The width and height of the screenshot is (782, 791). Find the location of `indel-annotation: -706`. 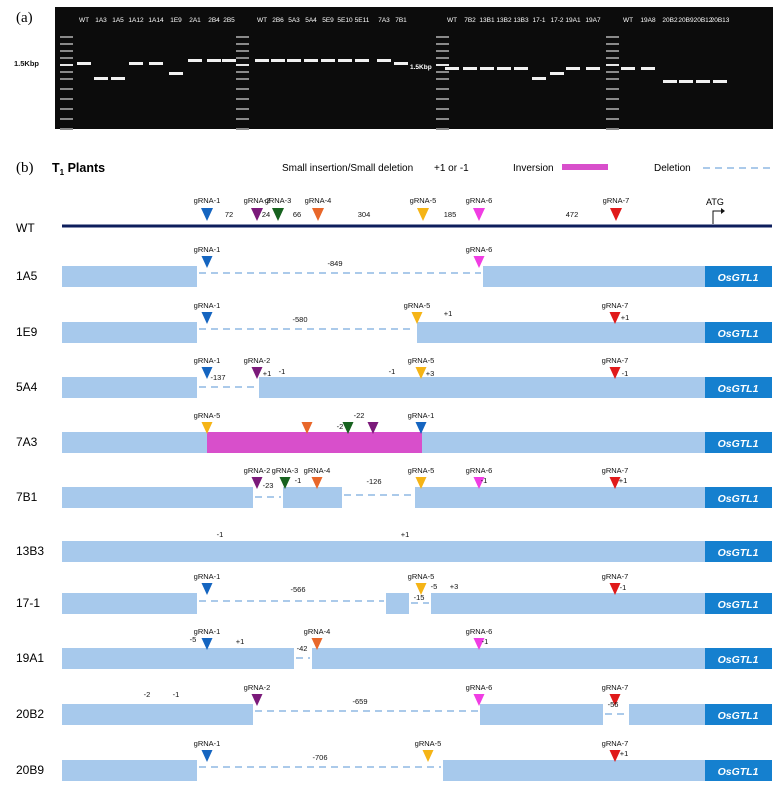

indel-annotation: -706 is located at coordinates (319, 757).